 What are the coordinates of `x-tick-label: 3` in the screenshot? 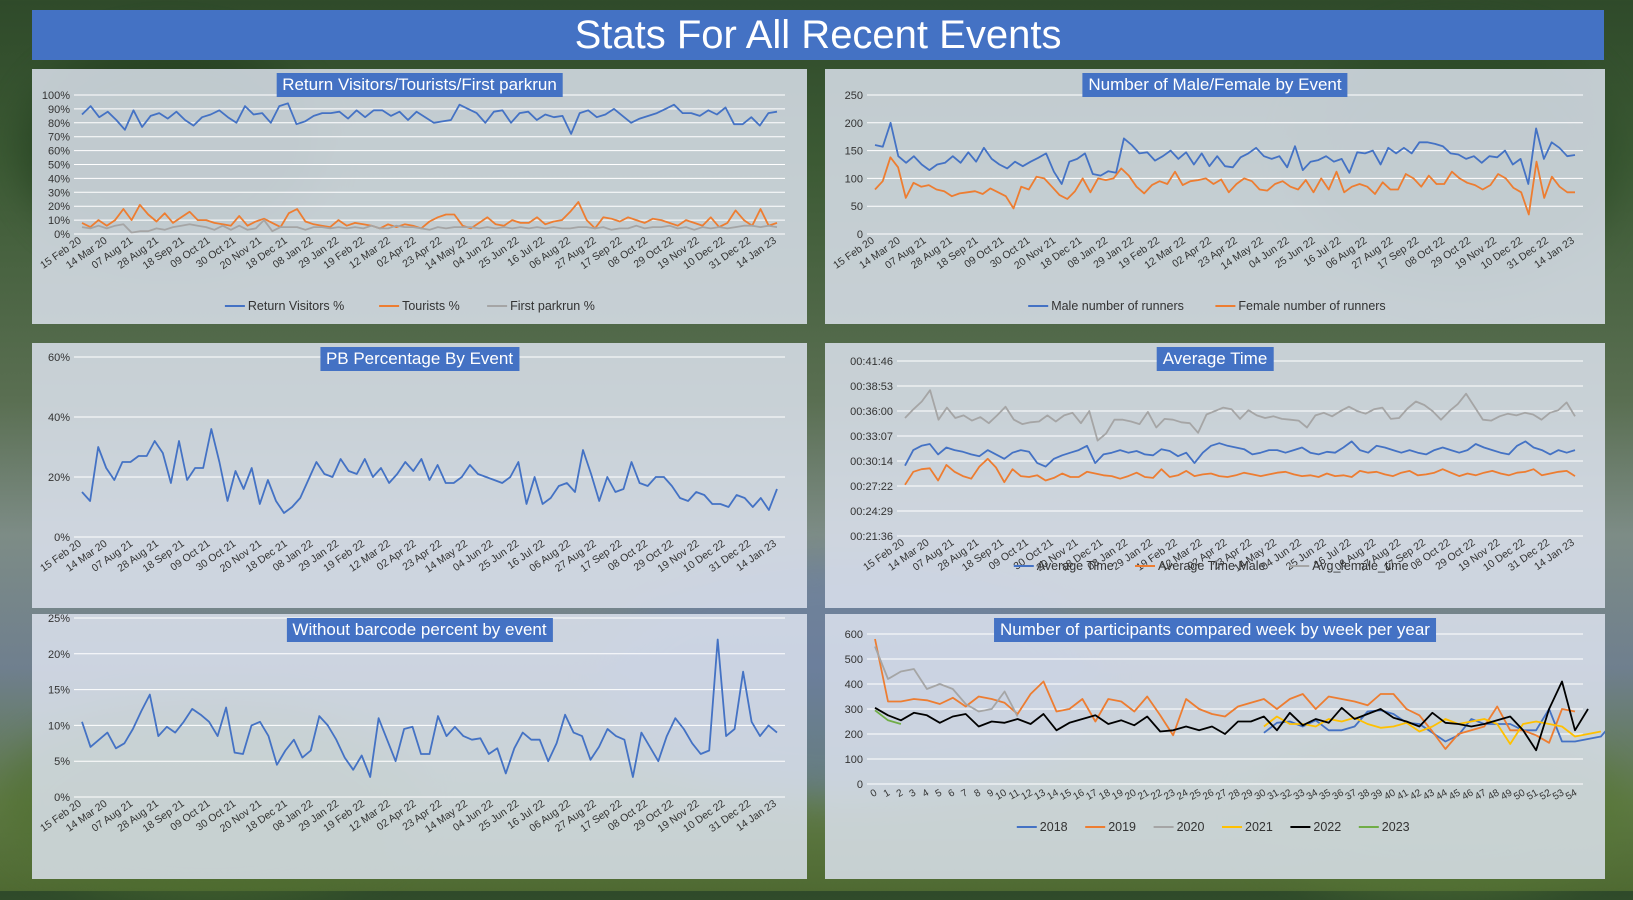 It's located at (913, 793).